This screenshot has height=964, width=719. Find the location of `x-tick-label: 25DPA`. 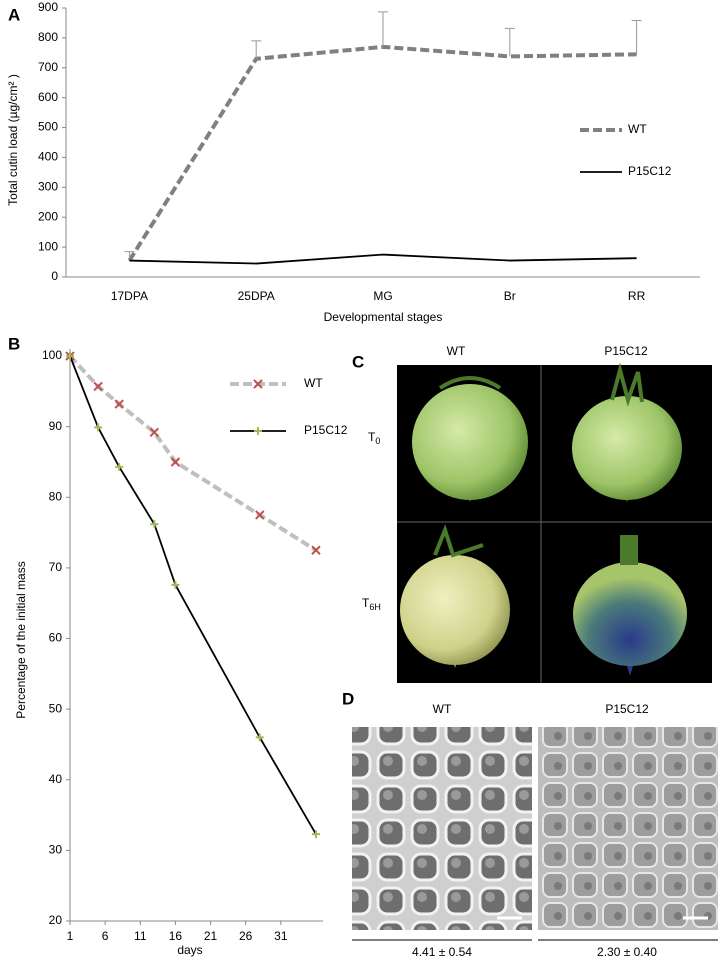

x-tick-label: 25DPA is located at coordinates (256, 296).